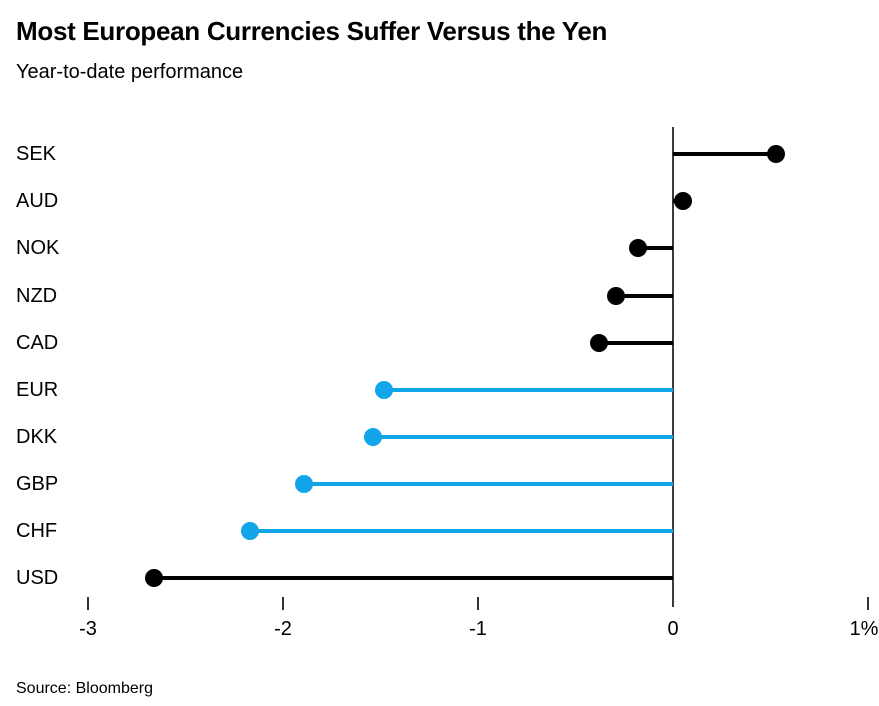 The width and height of the screenshot is (879, 706). What do you see at coordinates (283, 629) in the screenshot?
I see `x-axis-tick-label: -2` at bounding box center [283, 629].